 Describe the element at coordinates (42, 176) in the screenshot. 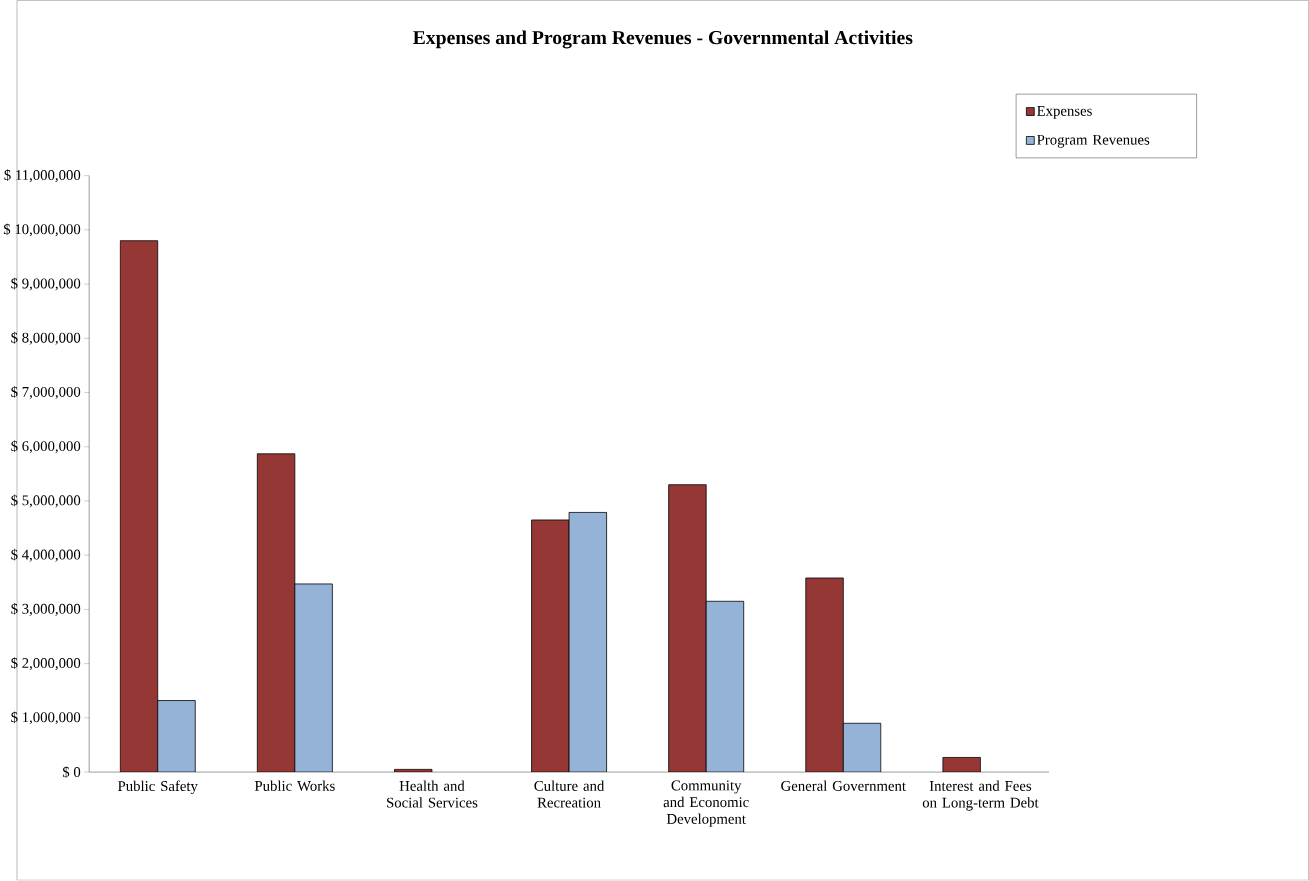

I see `y-tick-label: $ 11,000,000` at that location.